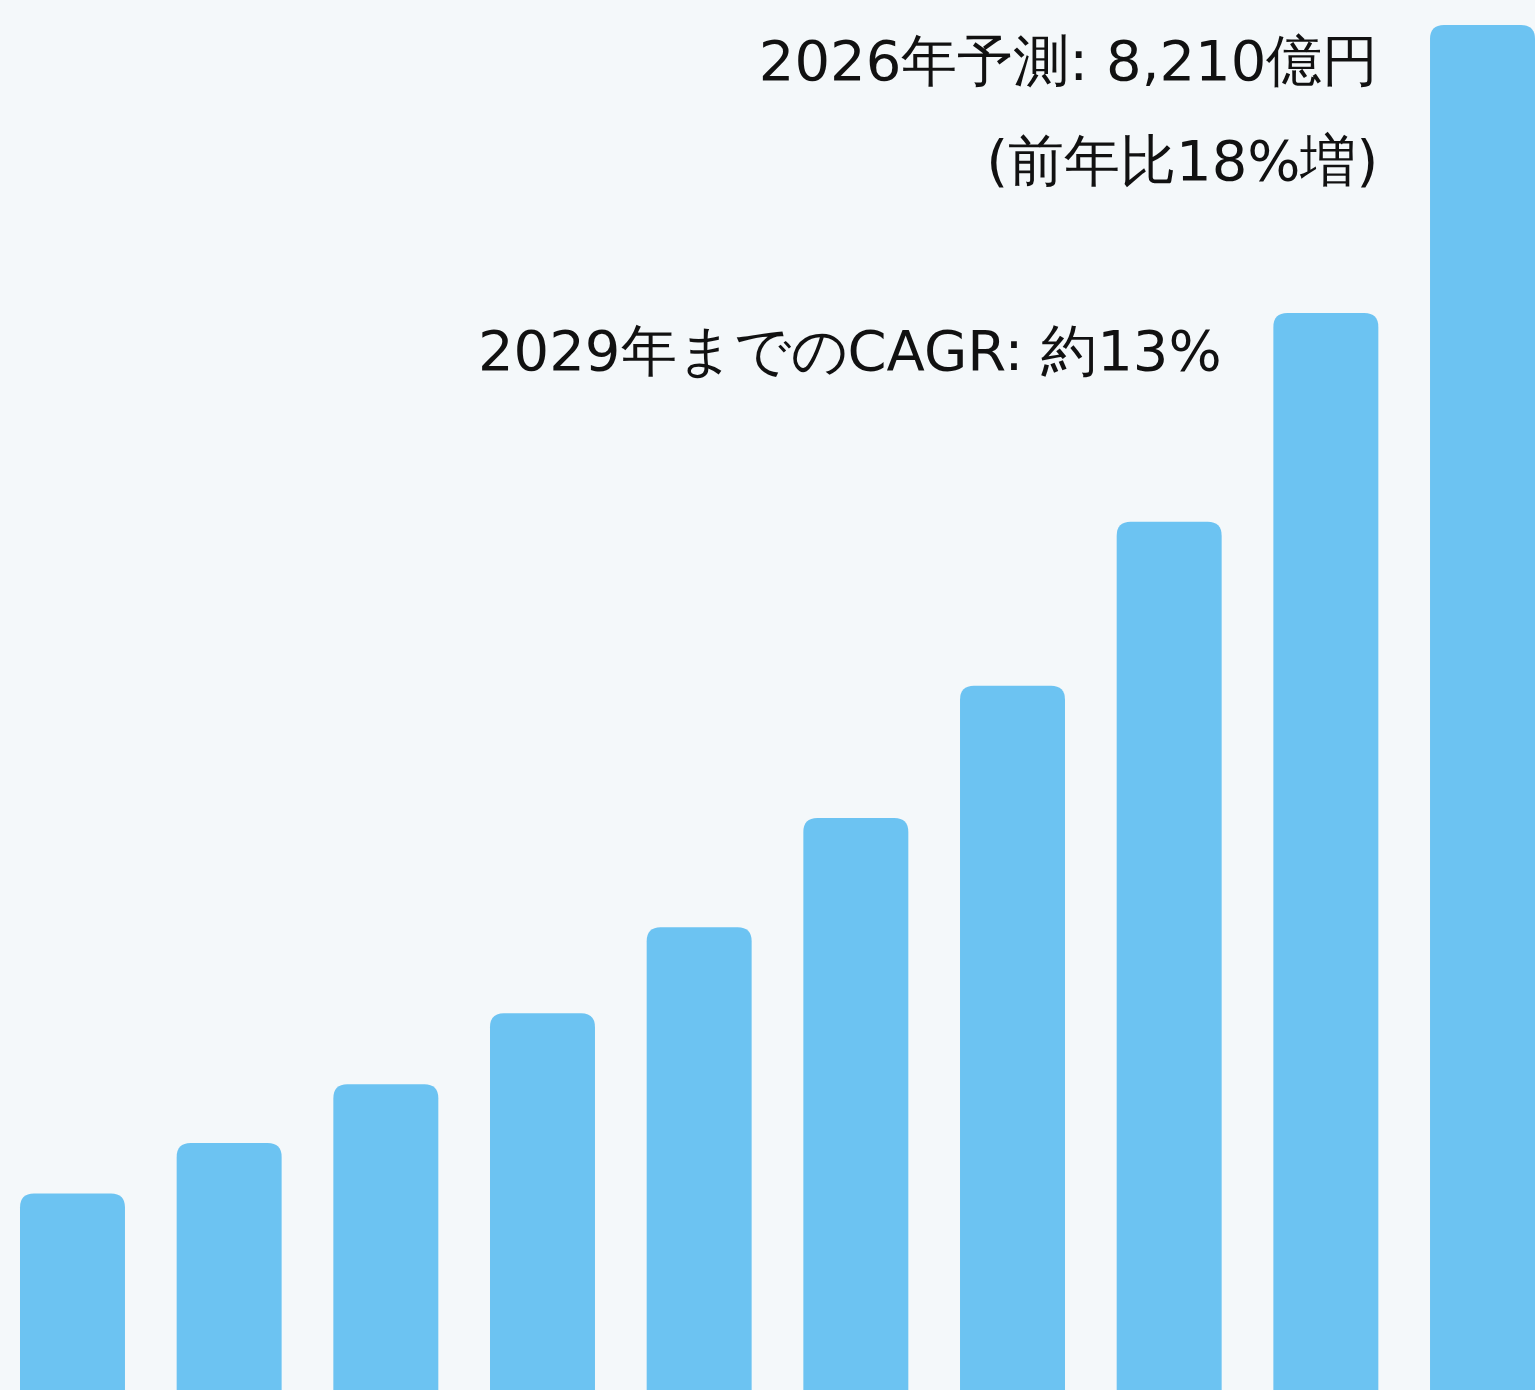 This screenshot has height=1390, width=1535. I want to click on annotation: 2029年までのCAGR: 約13%, so click(849, 350).